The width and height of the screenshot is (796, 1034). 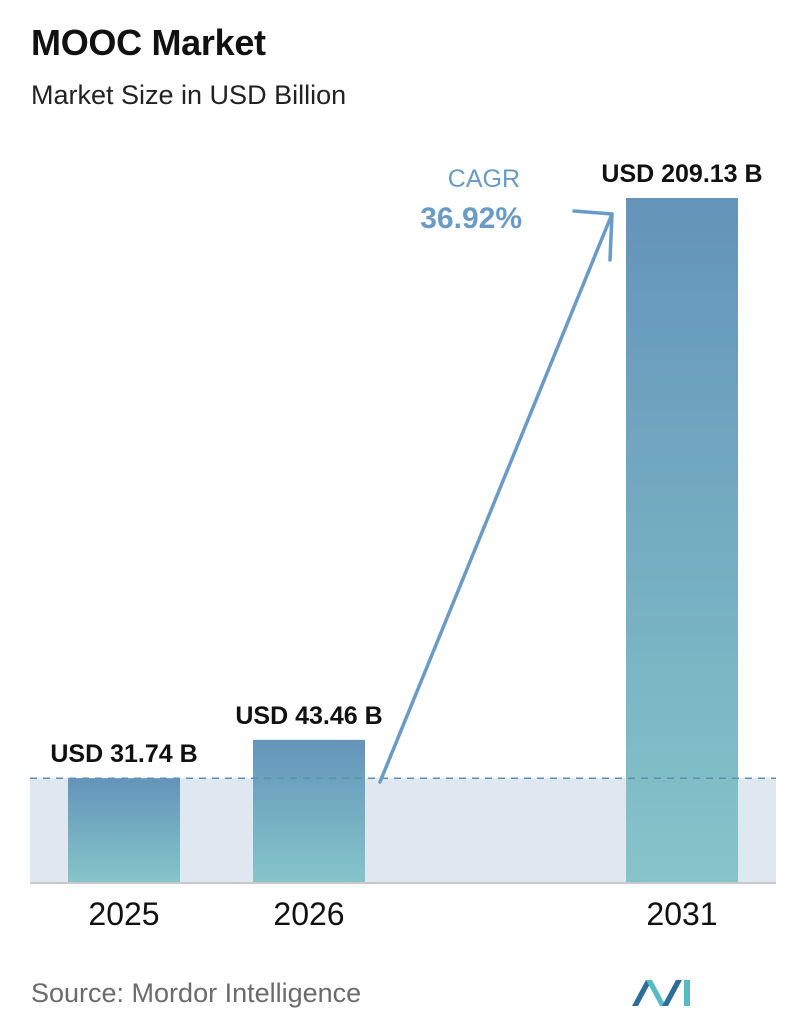 I want to click on cagr-label: CAGR, so click(x=484, y=179).